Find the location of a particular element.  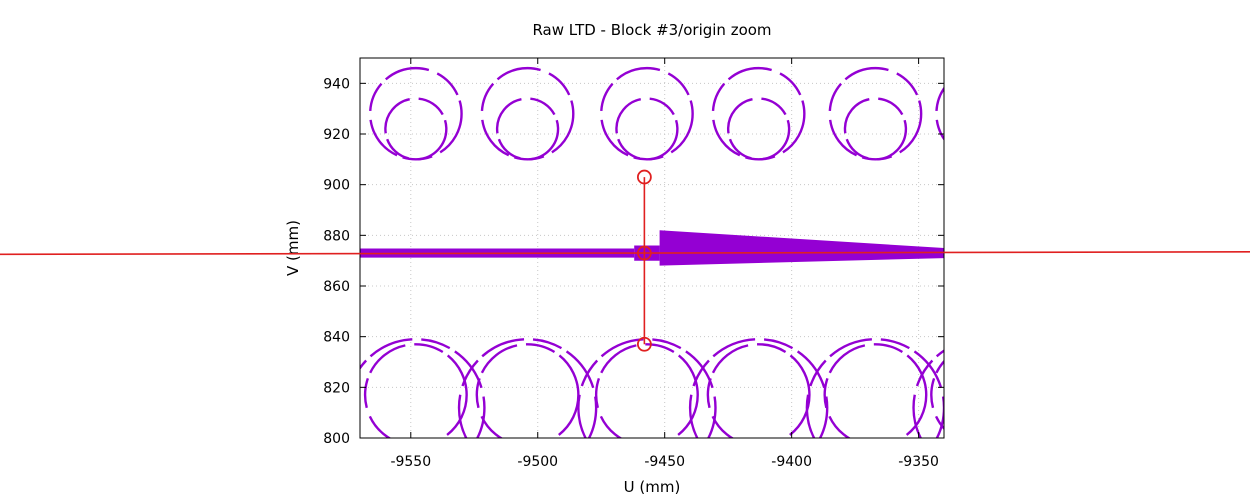

y-tick-label: 820 is located at coordinates (336, 388).